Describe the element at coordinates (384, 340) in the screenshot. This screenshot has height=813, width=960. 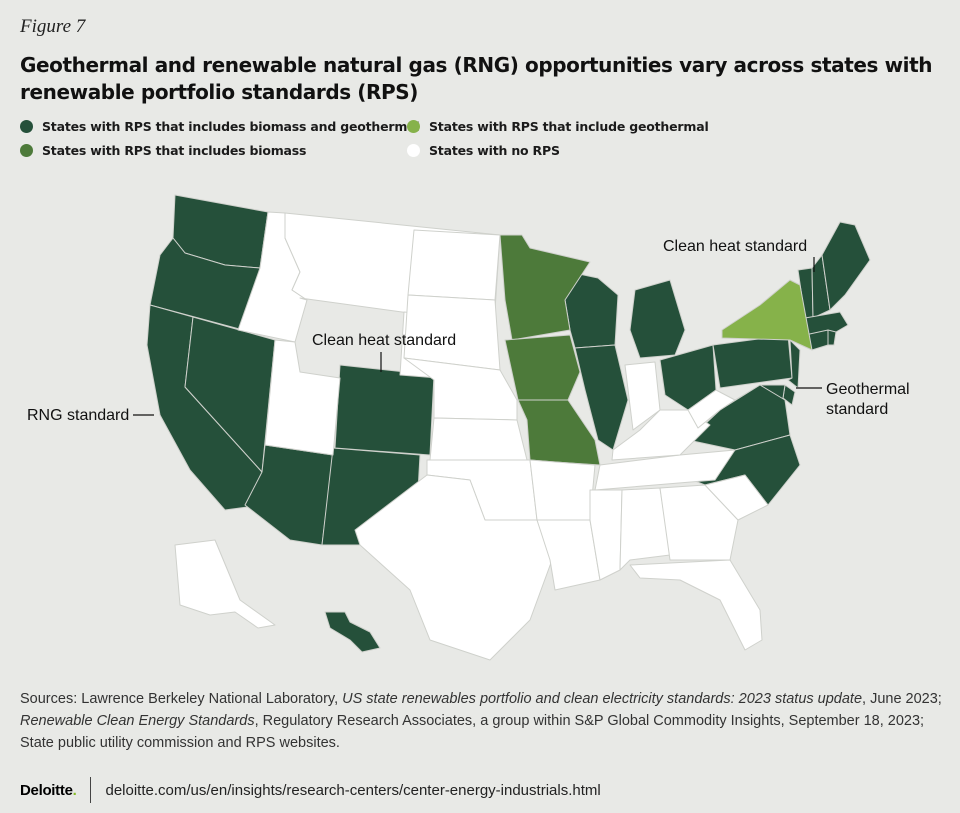
I see `annotation-clean-heat-co-label: Clean heat standard` at that location.